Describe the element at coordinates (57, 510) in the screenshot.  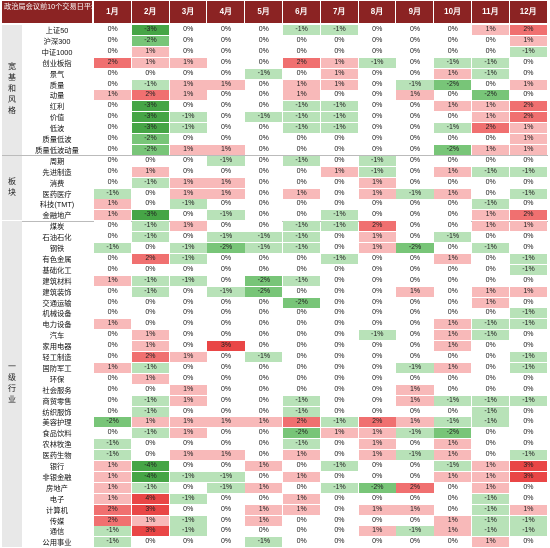
I see `row-label: 计算机` at that location.